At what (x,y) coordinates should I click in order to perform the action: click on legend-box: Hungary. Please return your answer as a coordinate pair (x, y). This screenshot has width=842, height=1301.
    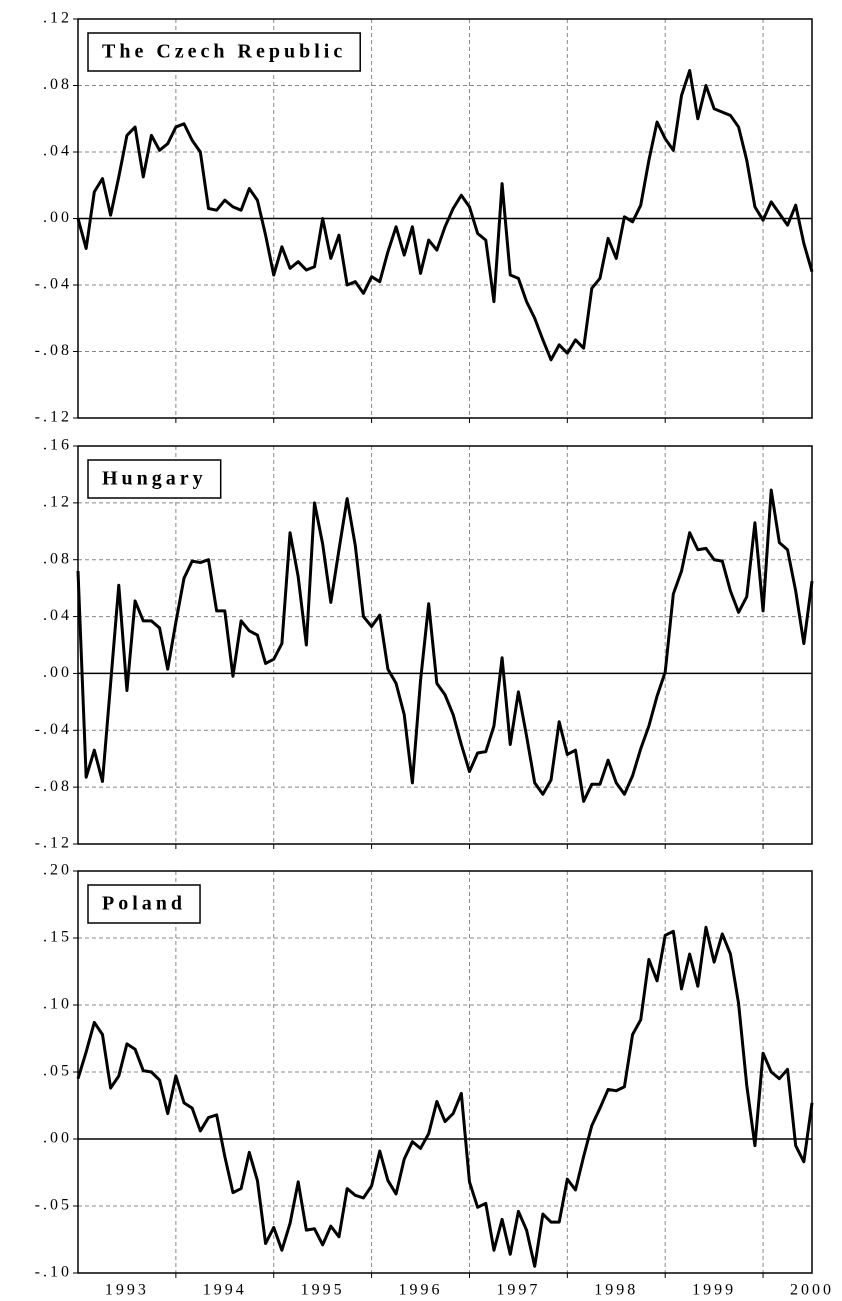
    Looking at the image, I should click on (154, 479).